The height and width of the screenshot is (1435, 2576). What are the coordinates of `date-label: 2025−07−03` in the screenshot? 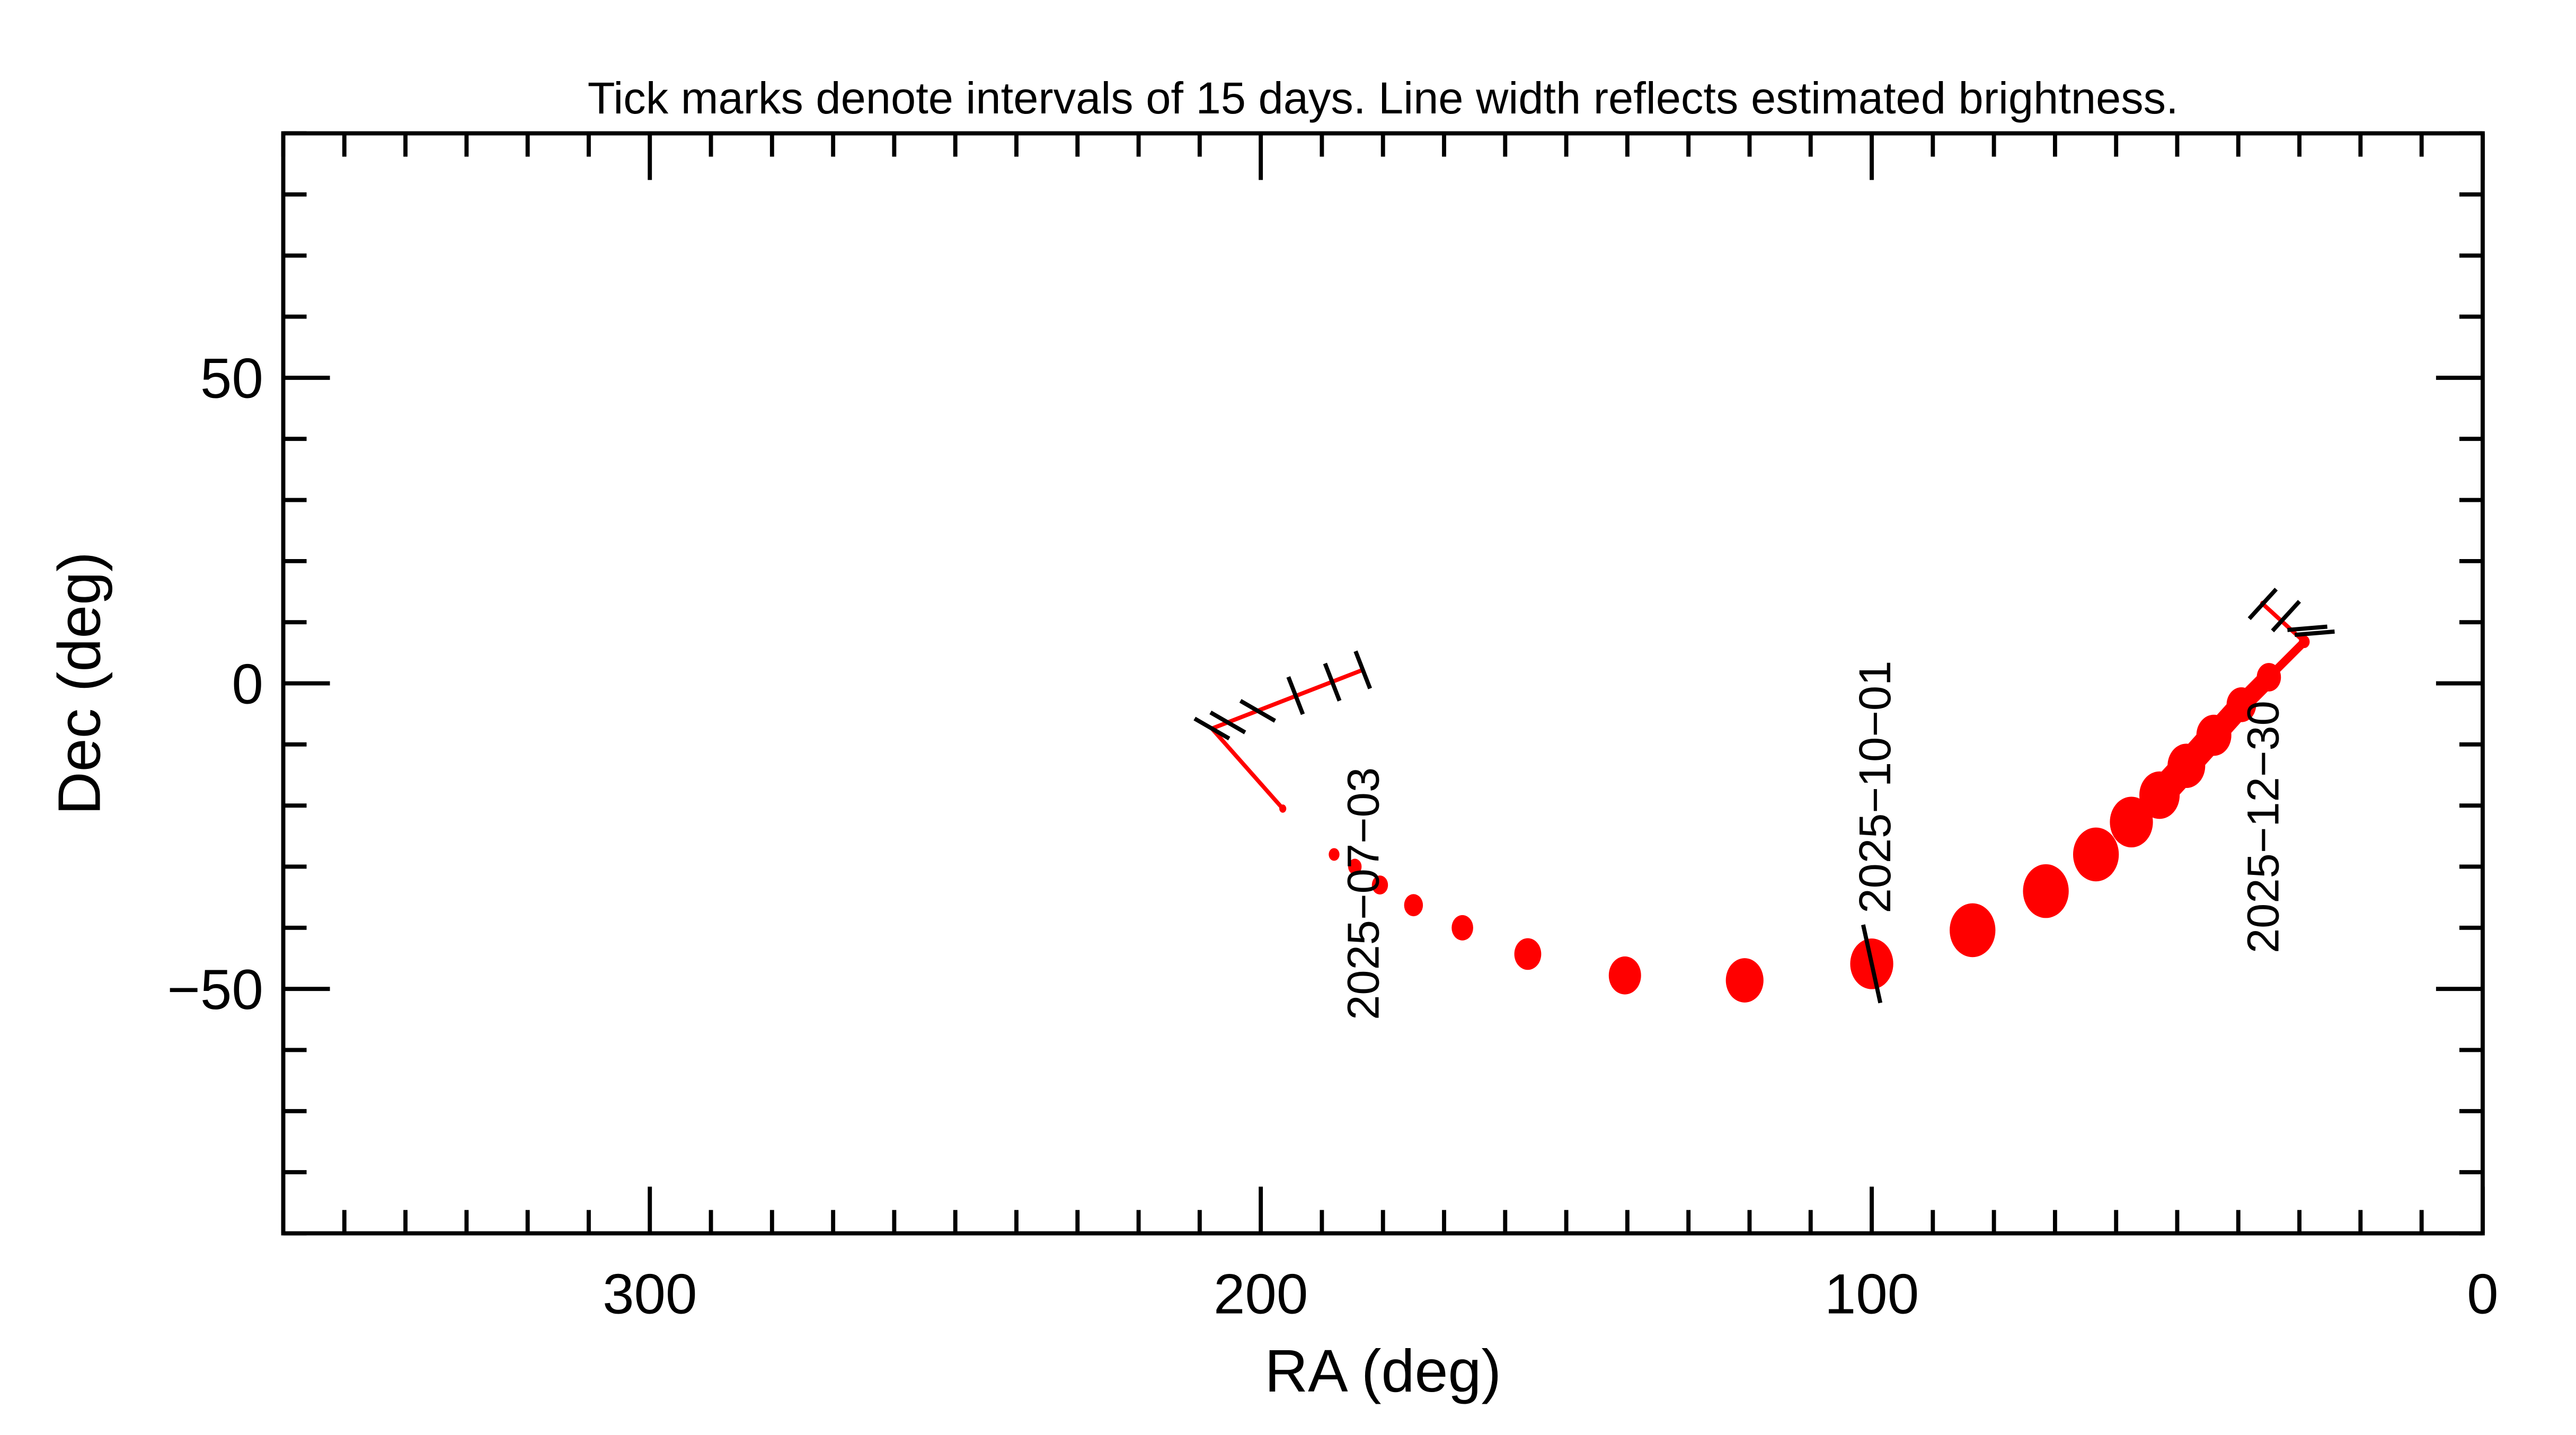 It's located at (1363, 893).